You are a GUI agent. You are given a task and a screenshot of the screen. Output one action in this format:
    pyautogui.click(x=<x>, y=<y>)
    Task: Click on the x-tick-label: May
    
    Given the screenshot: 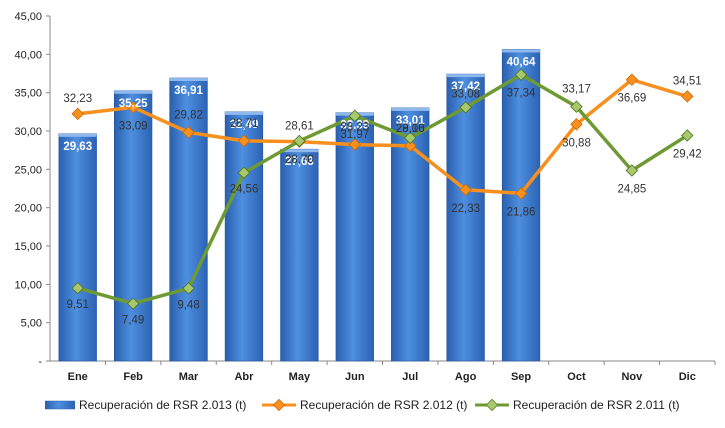 What is the action you would take?
    pyautogui.click(x=300, y=377)
    